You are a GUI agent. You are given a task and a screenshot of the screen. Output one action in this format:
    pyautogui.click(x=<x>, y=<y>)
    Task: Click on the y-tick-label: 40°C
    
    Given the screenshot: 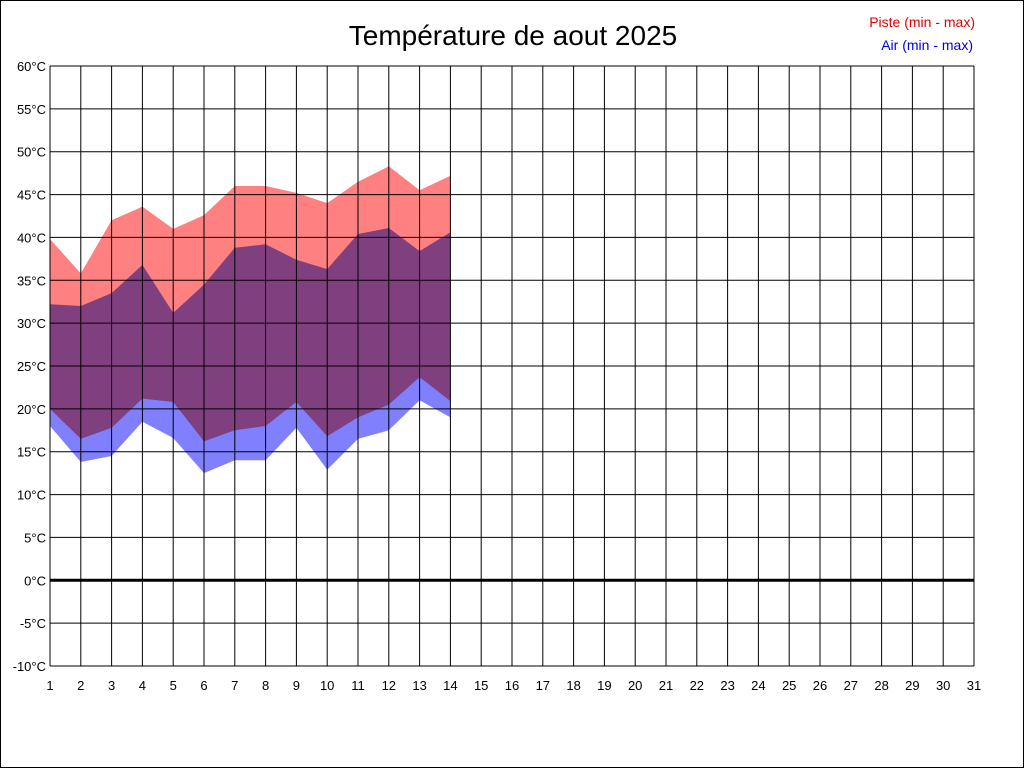 What is the action you would take?
    pyautogui.click(x=31, y=237)
    